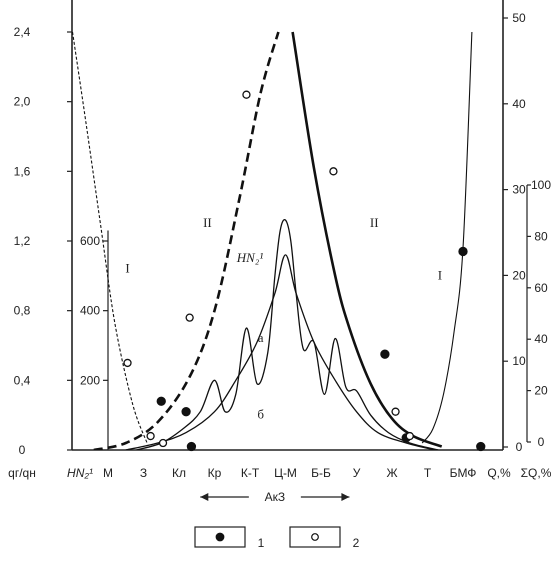 Image resolution: width=553 pixels, height=563 pixels. I want to click on group-arrow-head-right, so click(345, 497).